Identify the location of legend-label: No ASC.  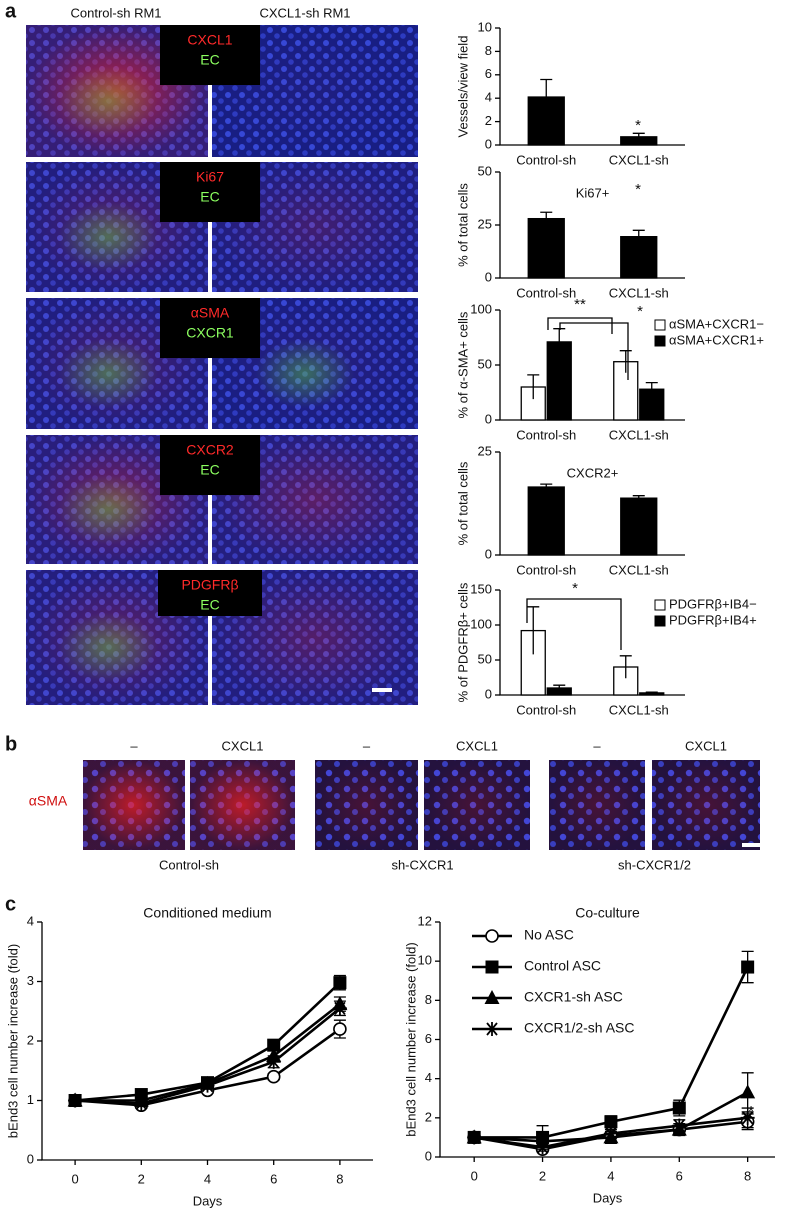
(549, 935).